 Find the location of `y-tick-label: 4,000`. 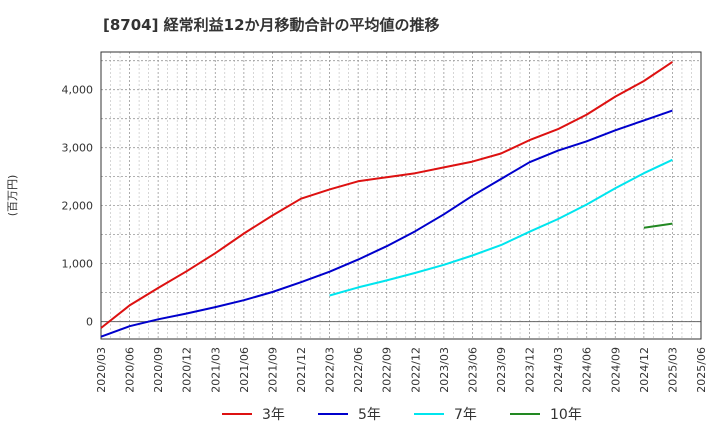

y-tick-label: 4,000 is located at coordinates (78, 90).